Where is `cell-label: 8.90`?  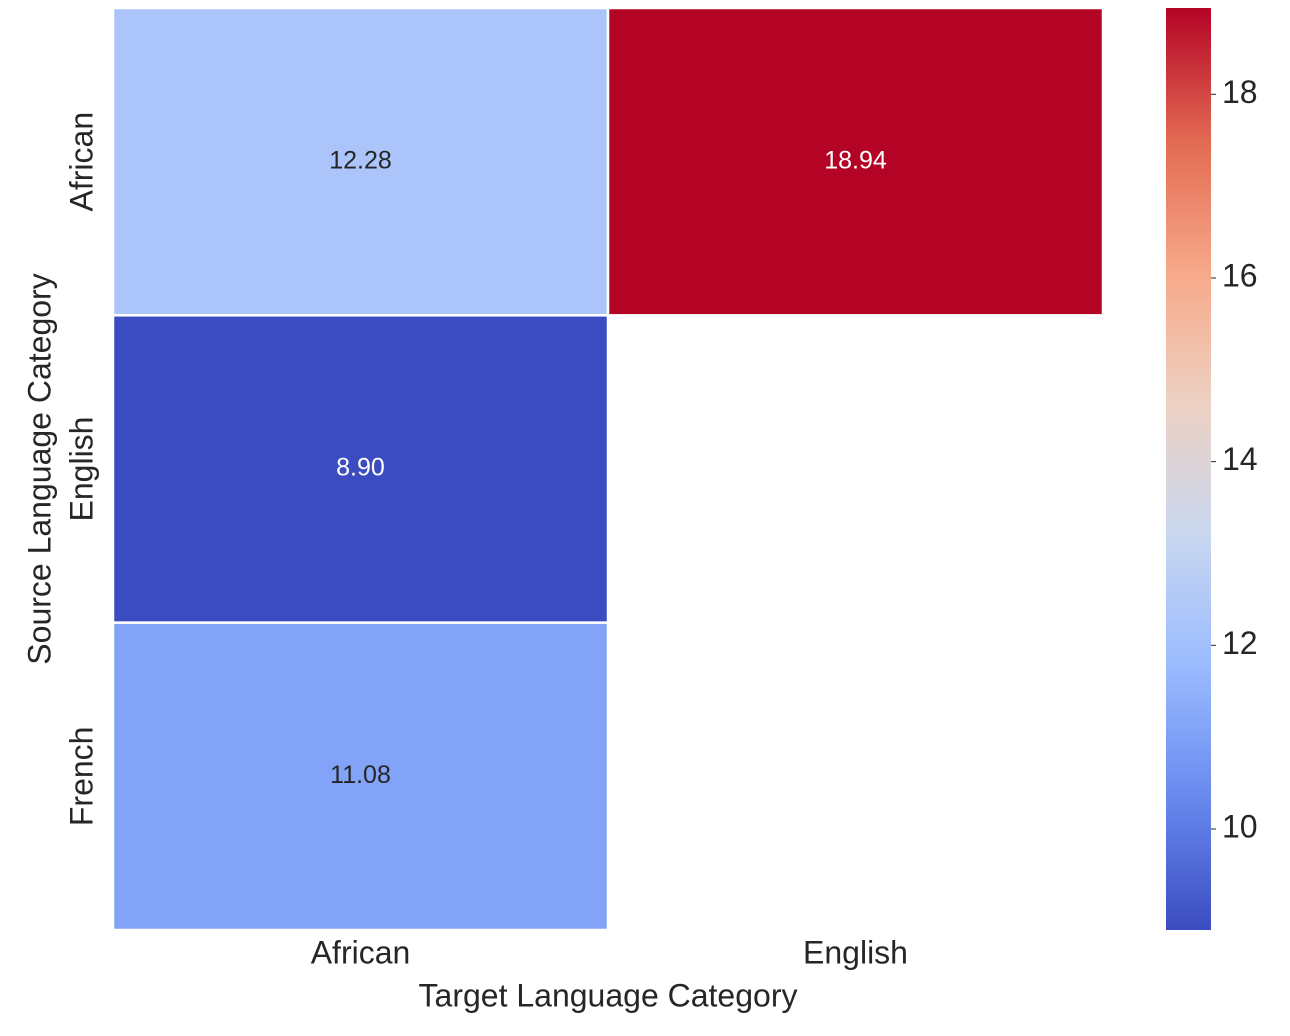 cell-label: 8.90 is located at coordinates (360, 468).